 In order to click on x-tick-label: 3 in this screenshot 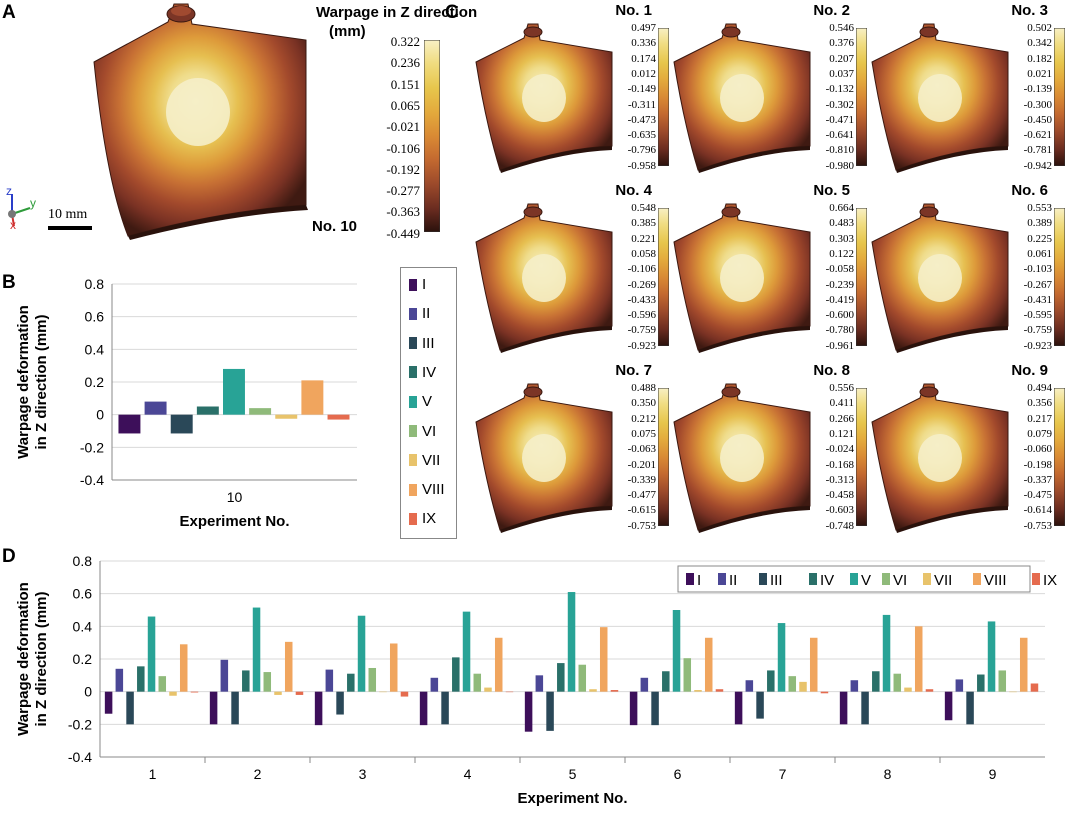, I will do `click(363, 774)`.